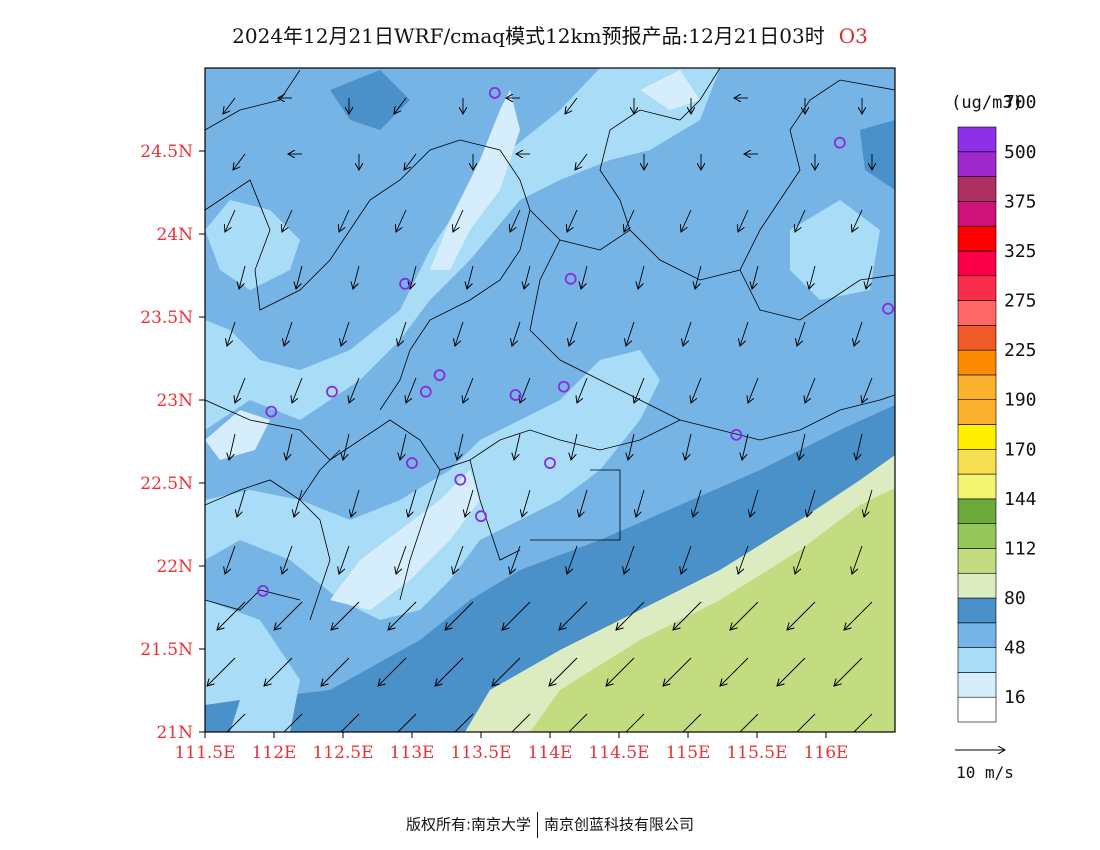 The width and height of the screenshot is (1100, 850). Describe the element at coordinates (1020, 201) in the screenshot. I see `colorbar-label: 375` at that location.